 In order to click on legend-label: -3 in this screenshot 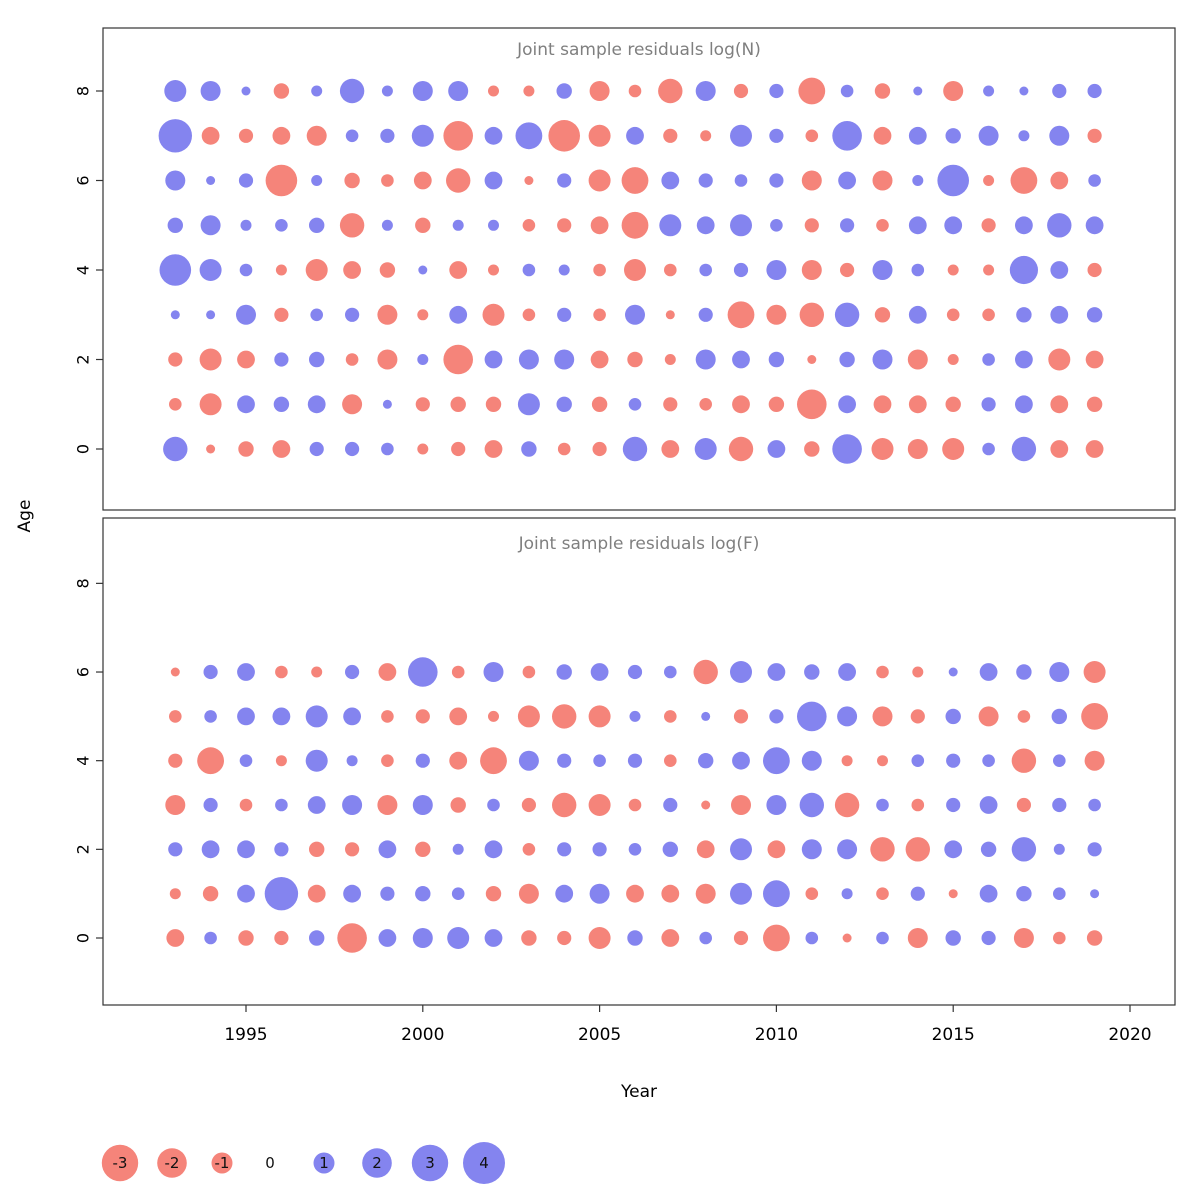, I will do `click(120, 1163)`.